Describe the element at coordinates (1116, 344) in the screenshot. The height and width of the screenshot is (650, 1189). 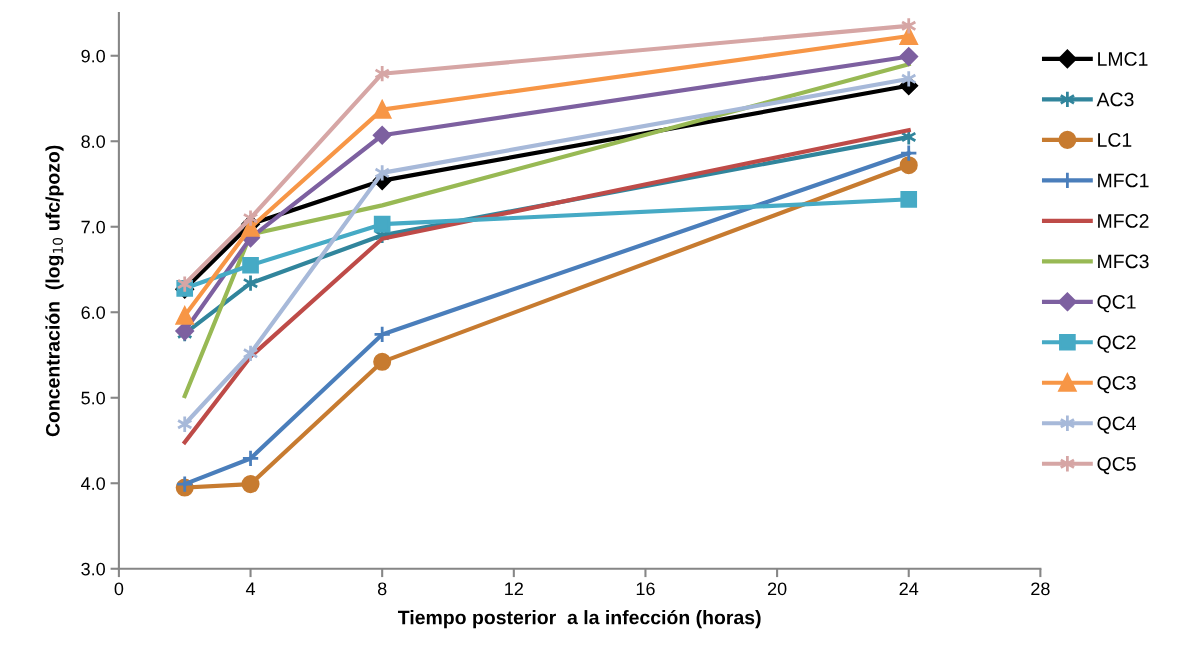
I see `legend-label: QC2` at that location.